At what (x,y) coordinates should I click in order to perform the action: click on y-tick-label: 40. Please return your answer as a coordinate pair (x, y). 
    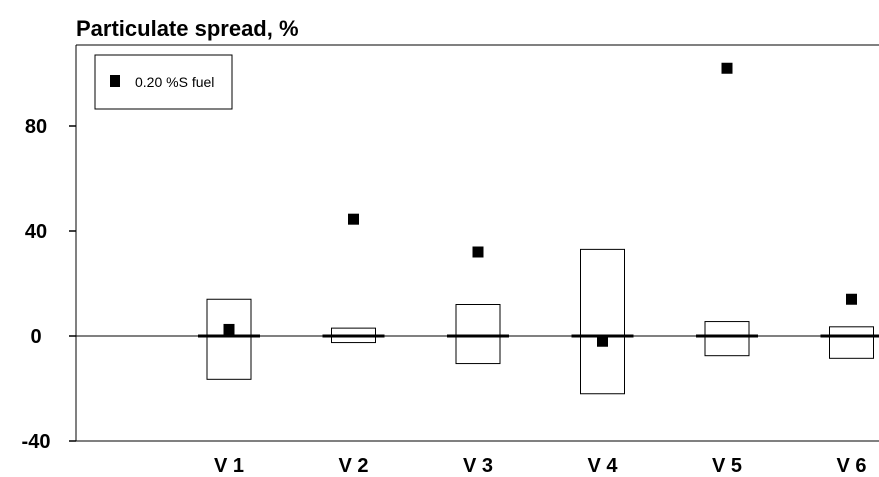
    Looking at the image, I should click on (36, 232).